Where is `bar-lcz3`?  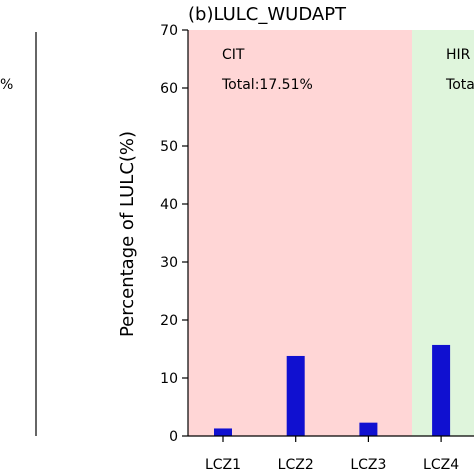
bar-lcz3 is located at coordinates (368, 429).